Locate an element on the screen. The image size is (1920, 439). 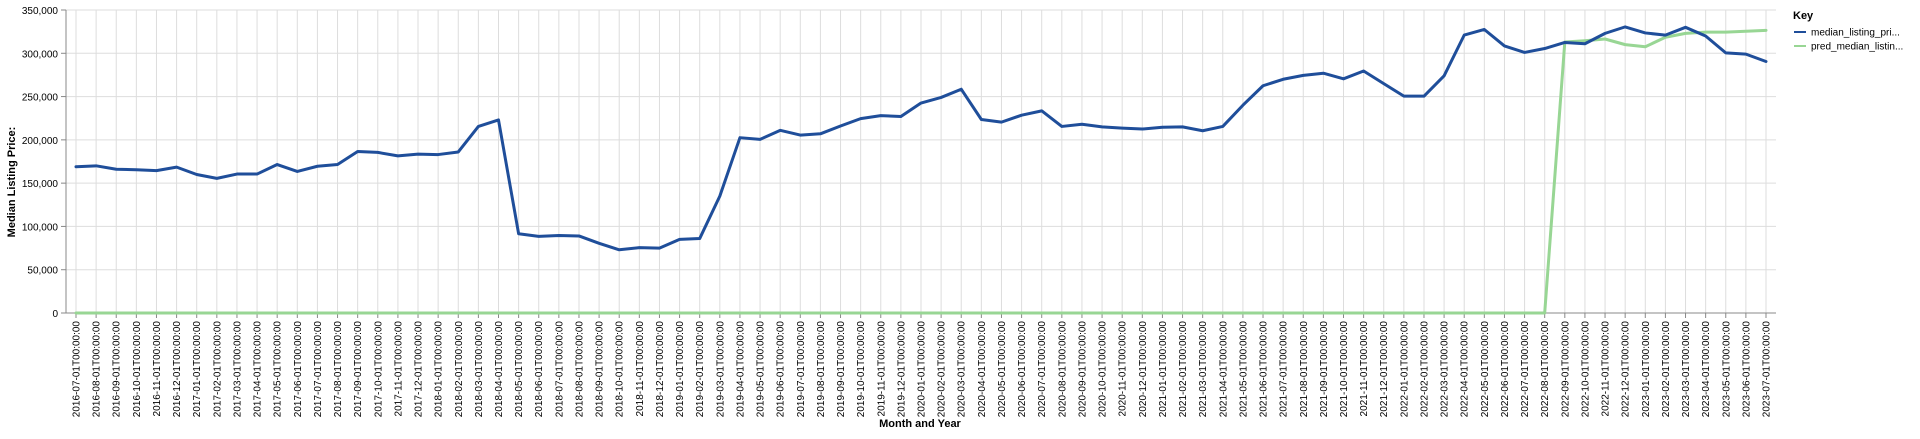
x-tick-label: 2016-10-01T00:00:00 is located at coordinates (137, 369).